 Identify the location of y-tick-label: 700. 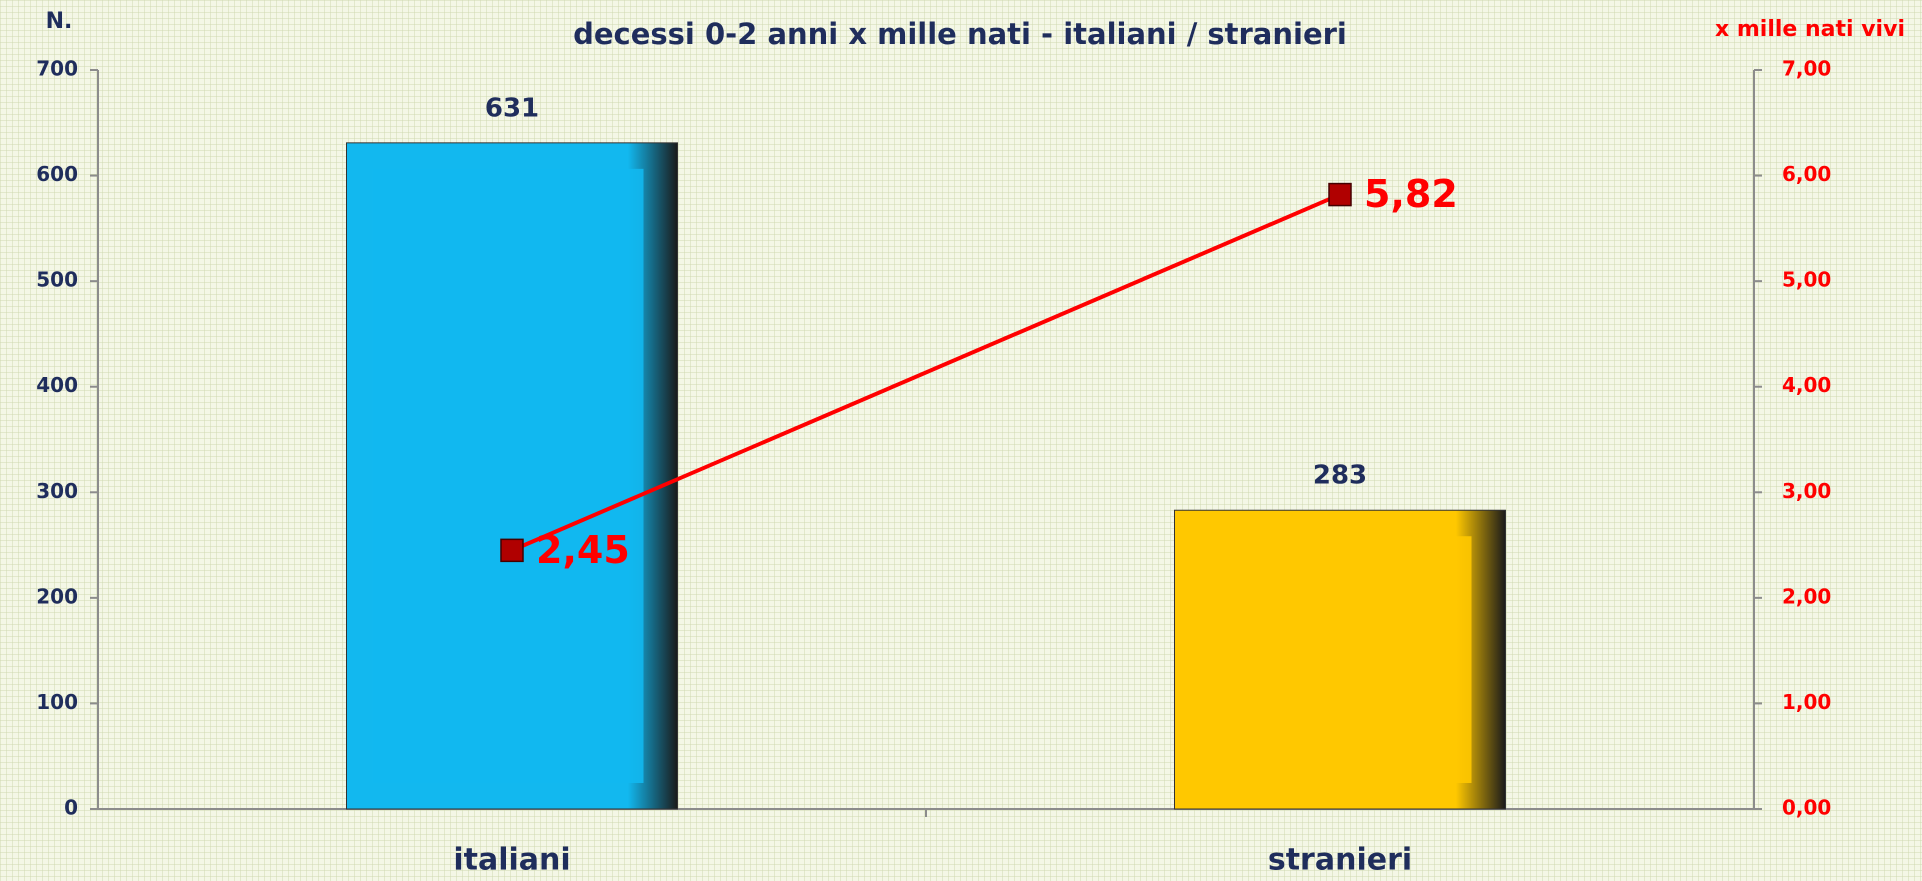
(57, 69).